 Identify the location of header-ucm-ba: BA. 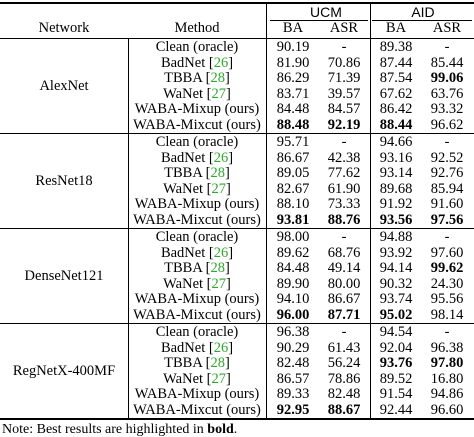
(293, 28).